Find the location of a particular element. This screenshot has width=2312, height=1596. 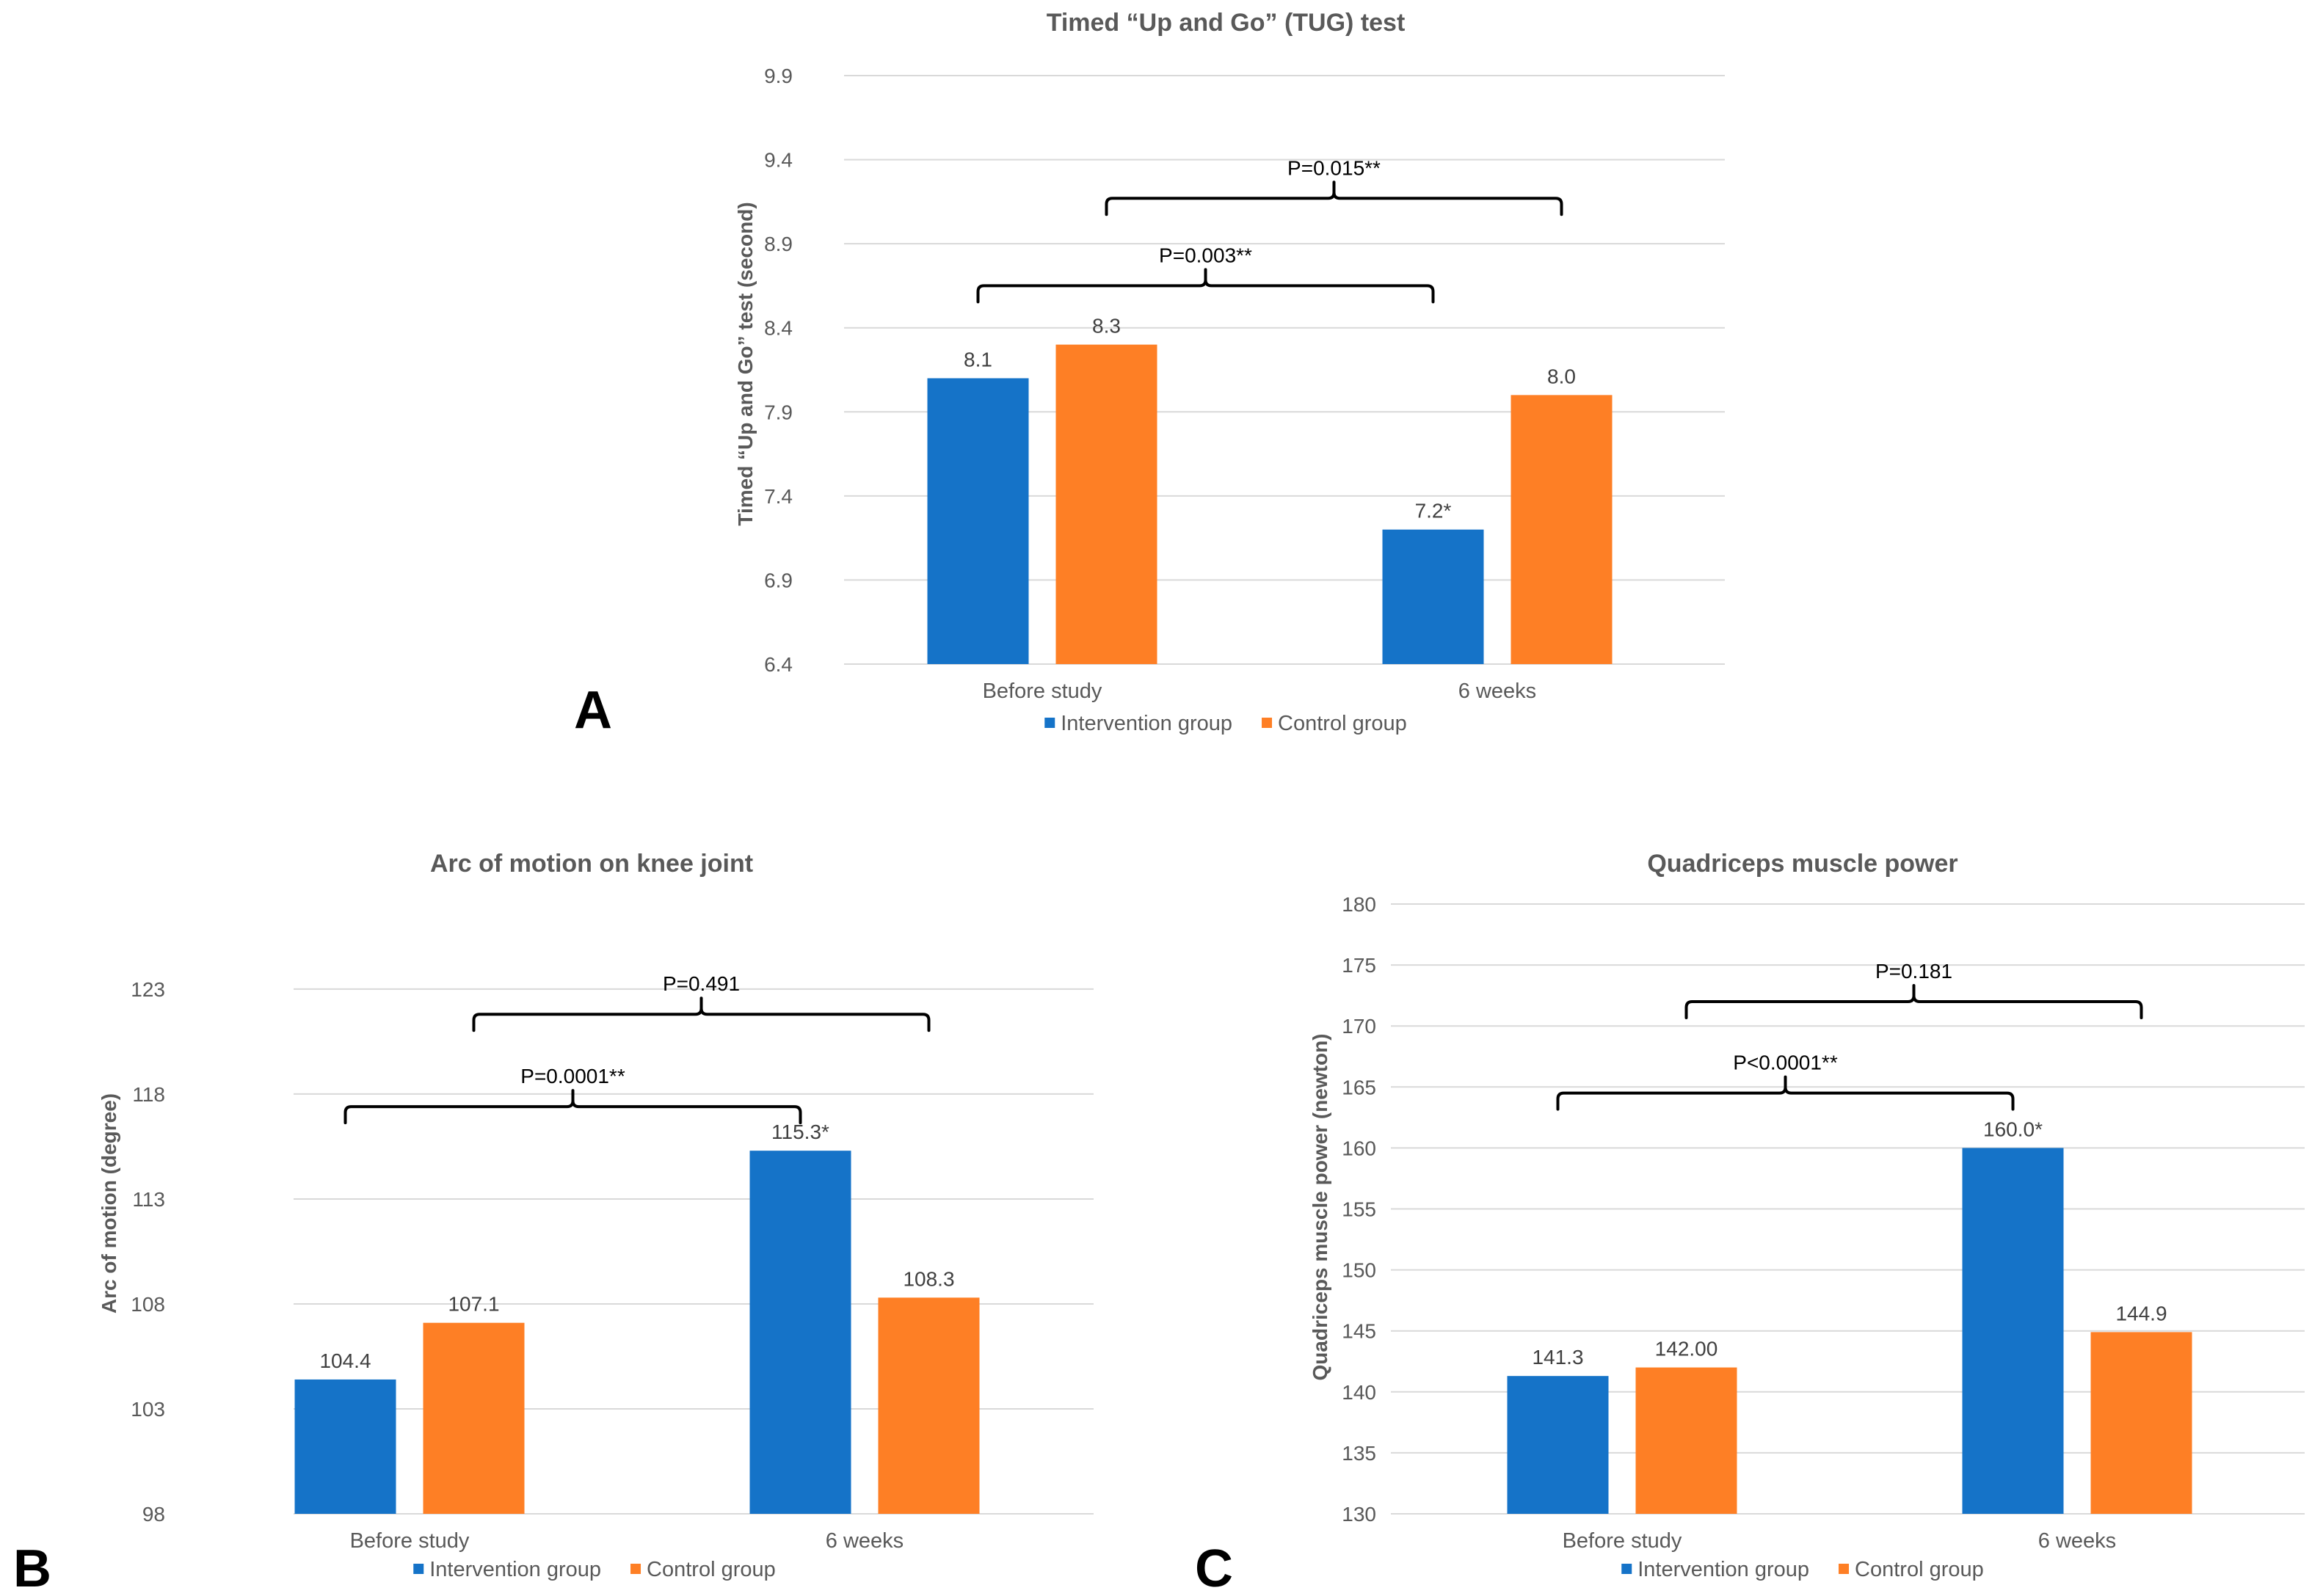

y-tick-label: 140 is located at coordinates (1359, 1392).